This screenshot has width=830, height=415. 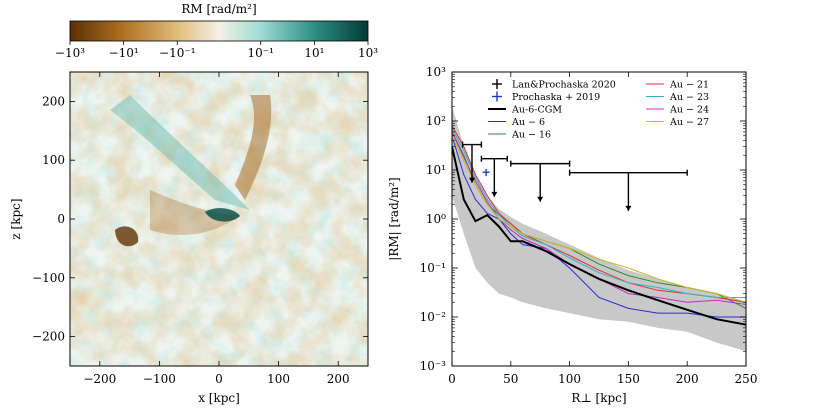 What do you see at coordinates (689, 110) in the screenshot?
I see `legend-label: Au − 24` at bounding box center [689, 110].